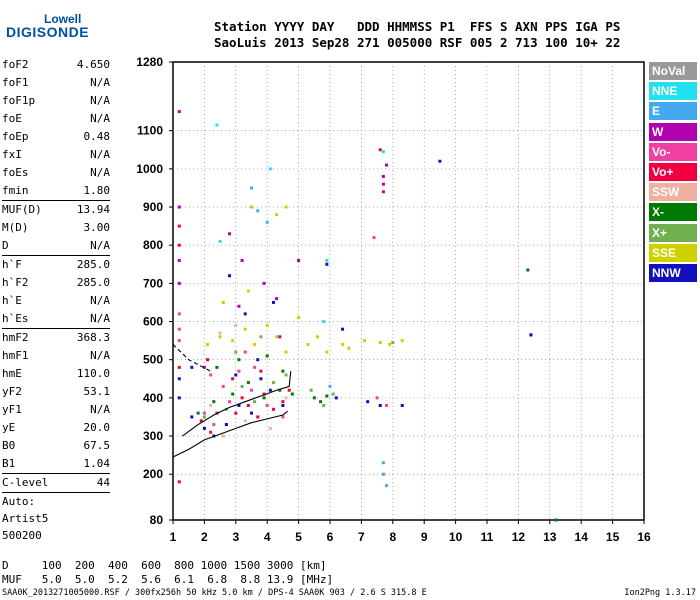 The image size is (700, 600). I want to click on logo-line1: Lowell, so click(63, 19).